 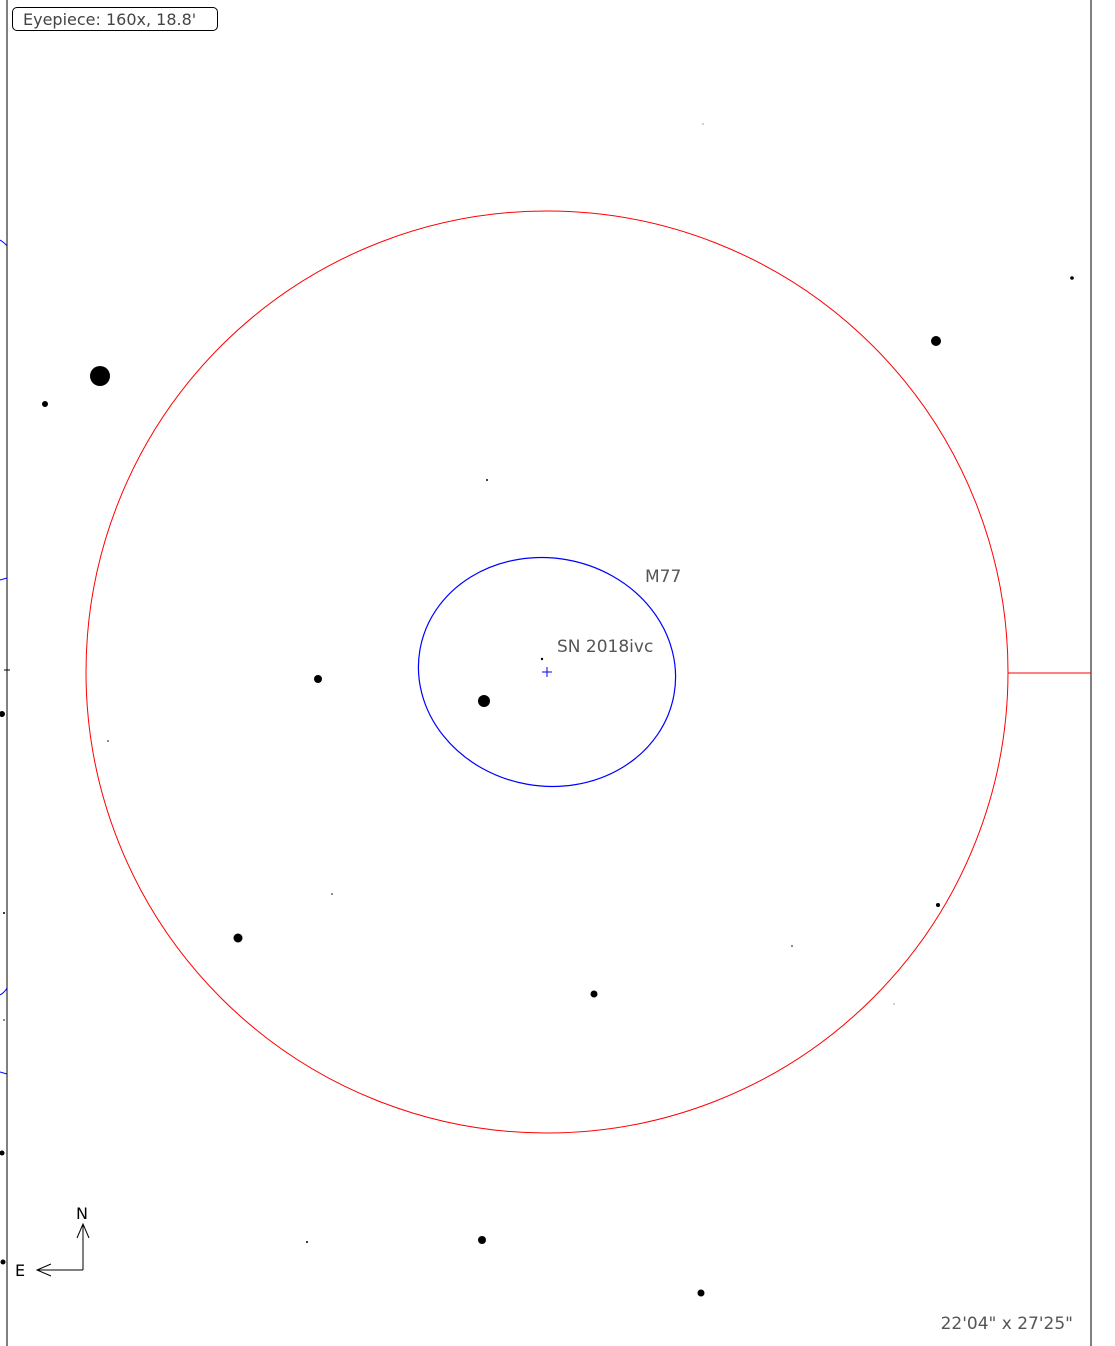 I want to click on compass-north-label: N, so click(x=82, y=1213).